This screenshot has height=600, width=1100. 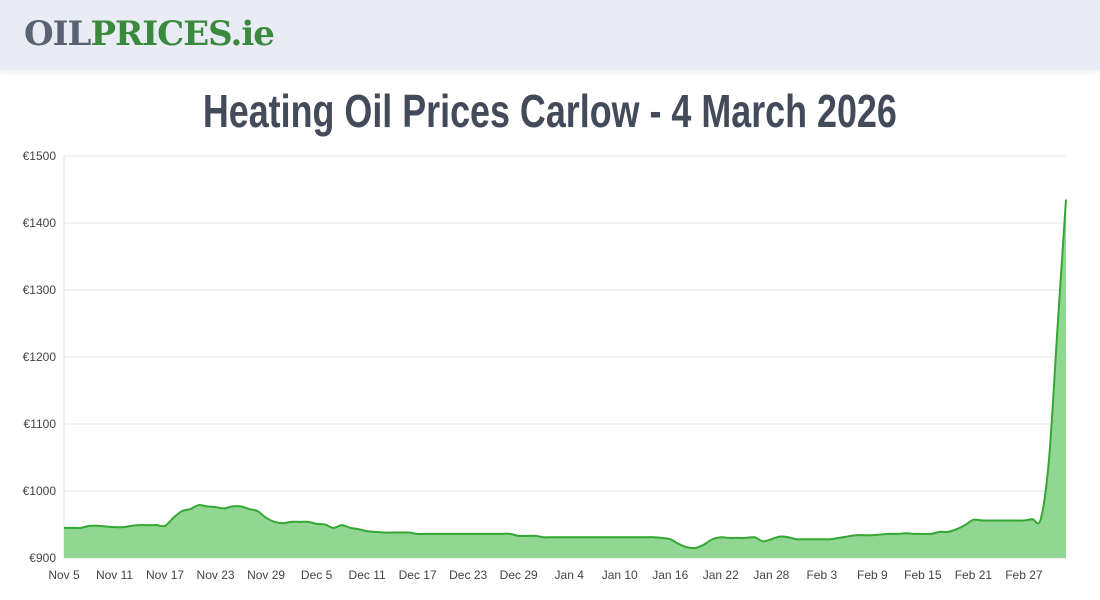 I want to click on x-tick-label: Jan 16, so click(x=670, y=575).